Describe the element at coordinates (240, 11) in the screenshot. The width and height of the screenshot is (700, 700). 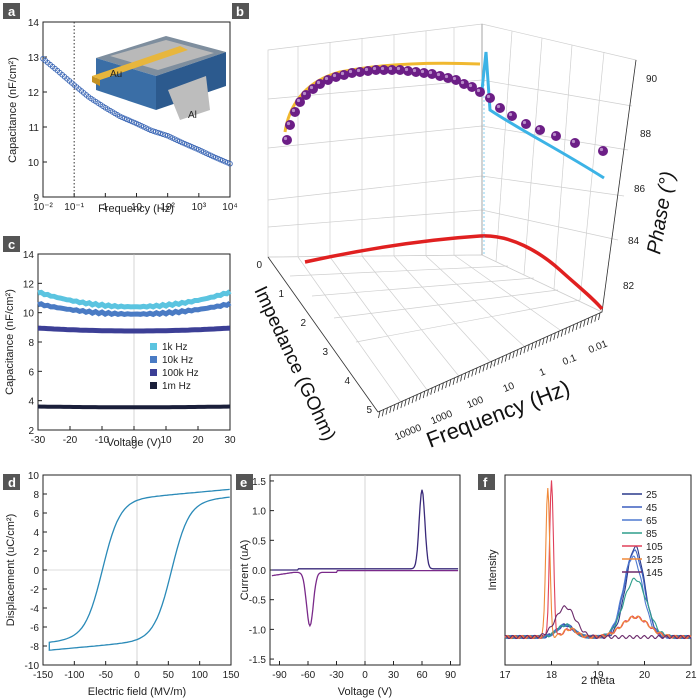
I see `panel-b-letter: b` at that location.